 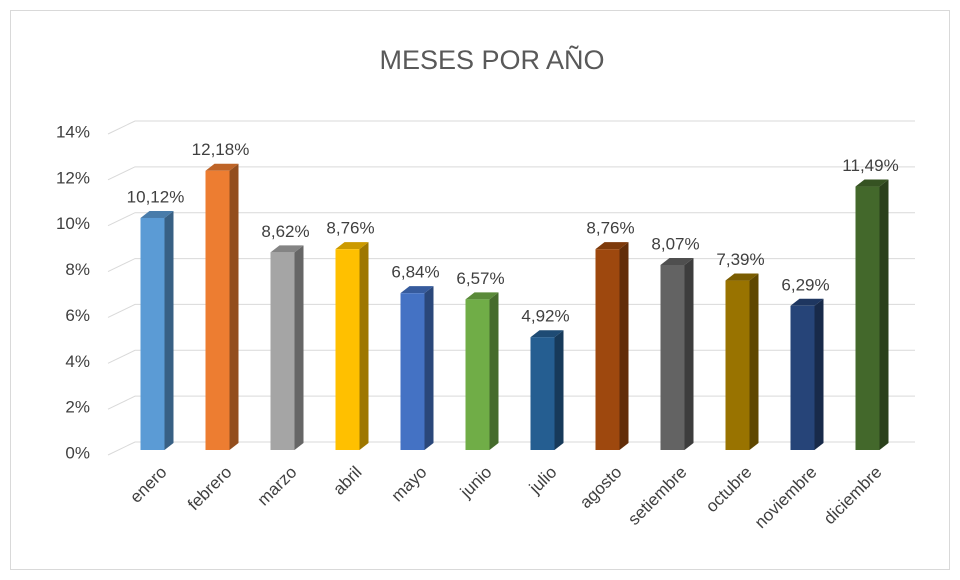 What do you see at coordinates (73, 131) in the screenshot?
I see `y-tick-label: 14%` at bounding box center [73, 131].